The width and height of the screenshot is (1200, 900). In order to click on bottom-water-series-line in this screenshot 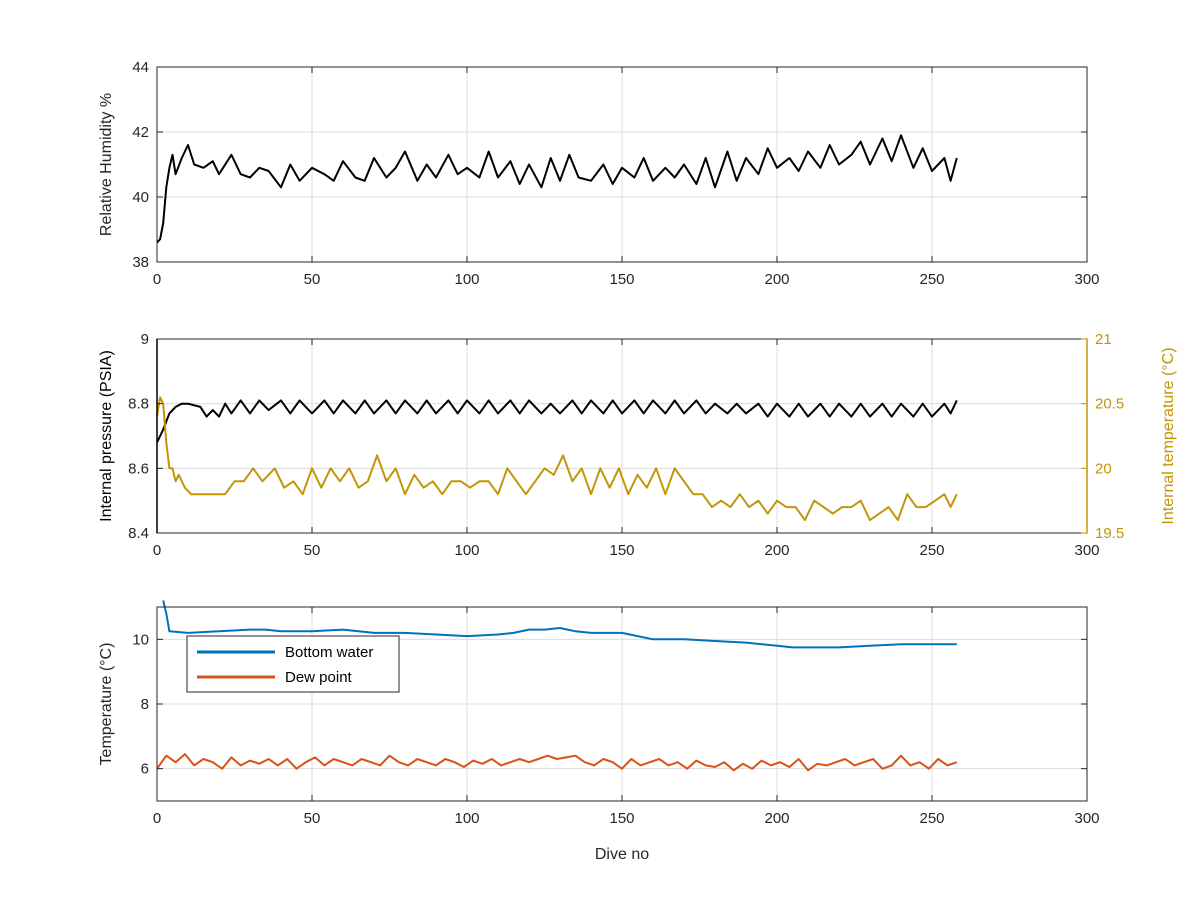, I will do `click(559, 624)`.